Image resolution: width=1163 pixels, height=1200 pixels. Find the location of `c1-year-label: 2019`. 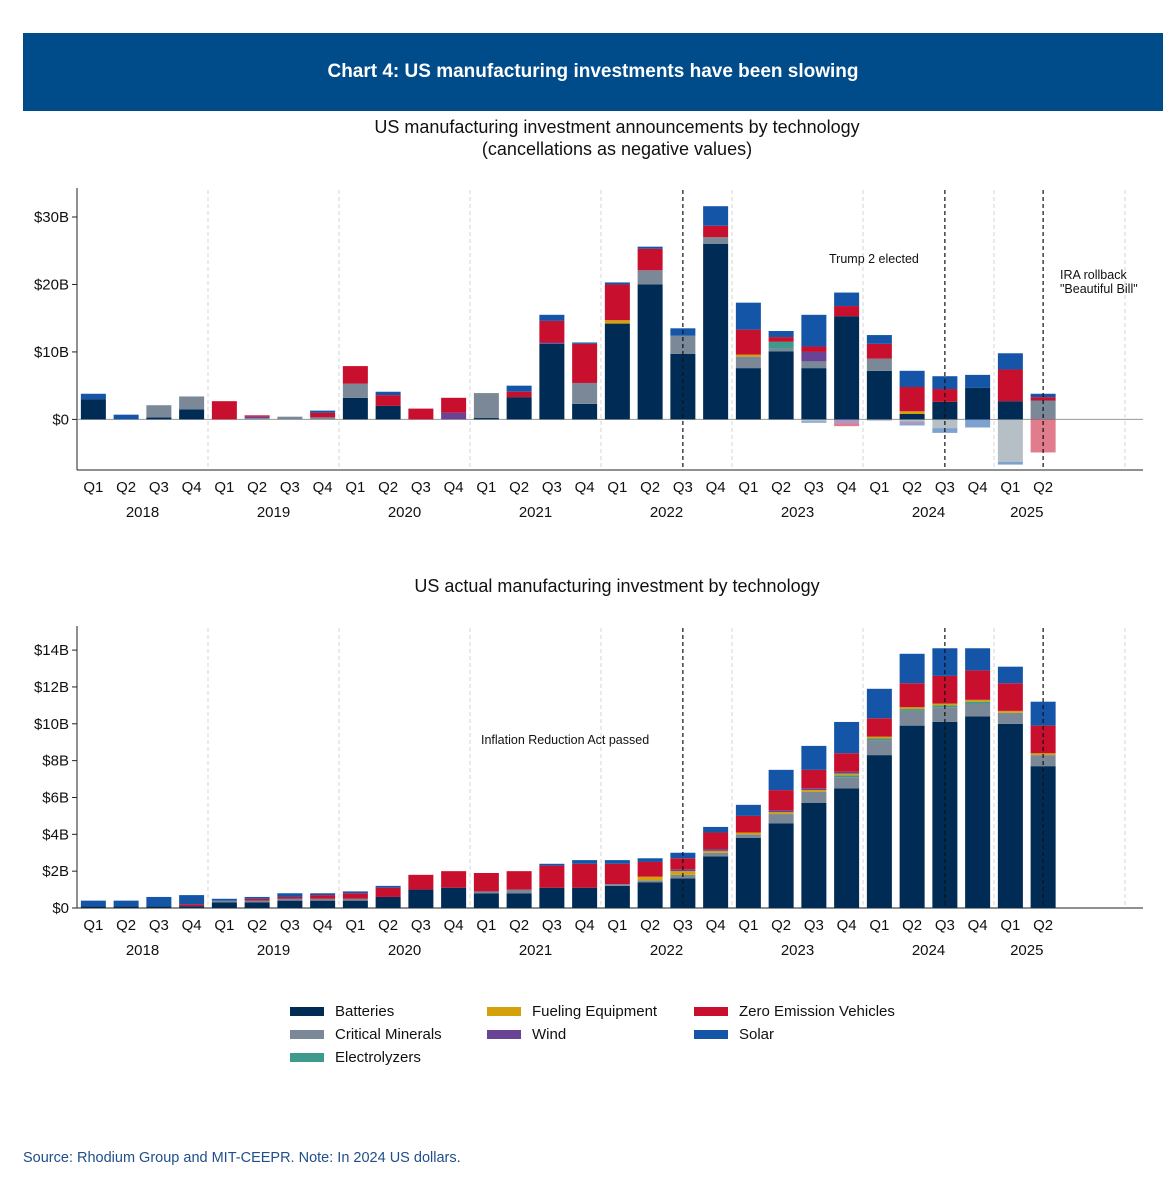

c1-year-label: 2019 is located at coordinates (273, 512).